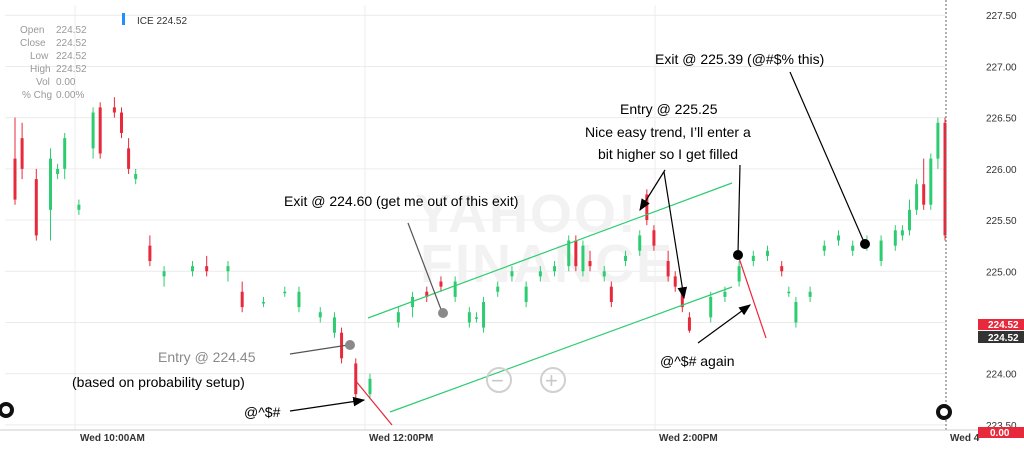  Describe the element at coordinates (526, 214) in the screenshot. I see `watermark-line1: YAHOO!` at that location.